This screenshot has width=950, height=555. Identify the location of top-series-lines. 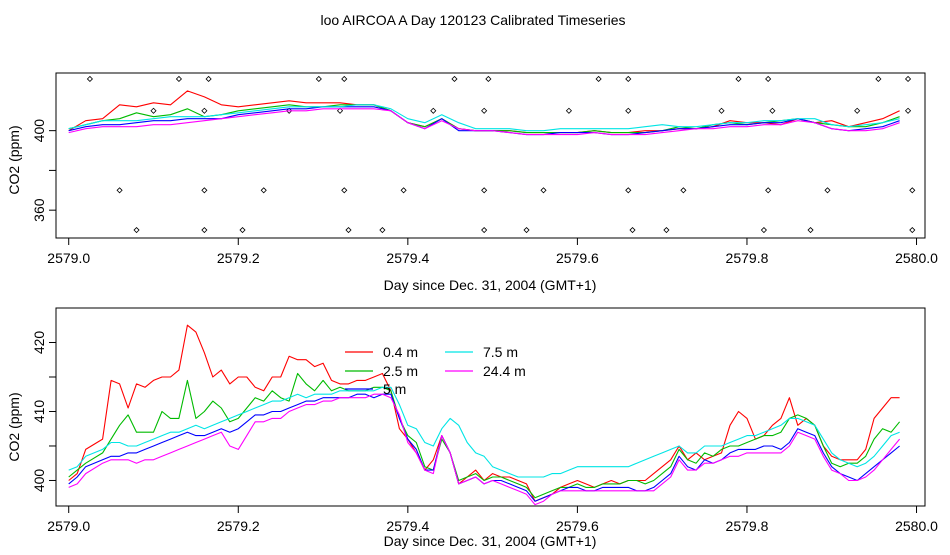
(484, 113).